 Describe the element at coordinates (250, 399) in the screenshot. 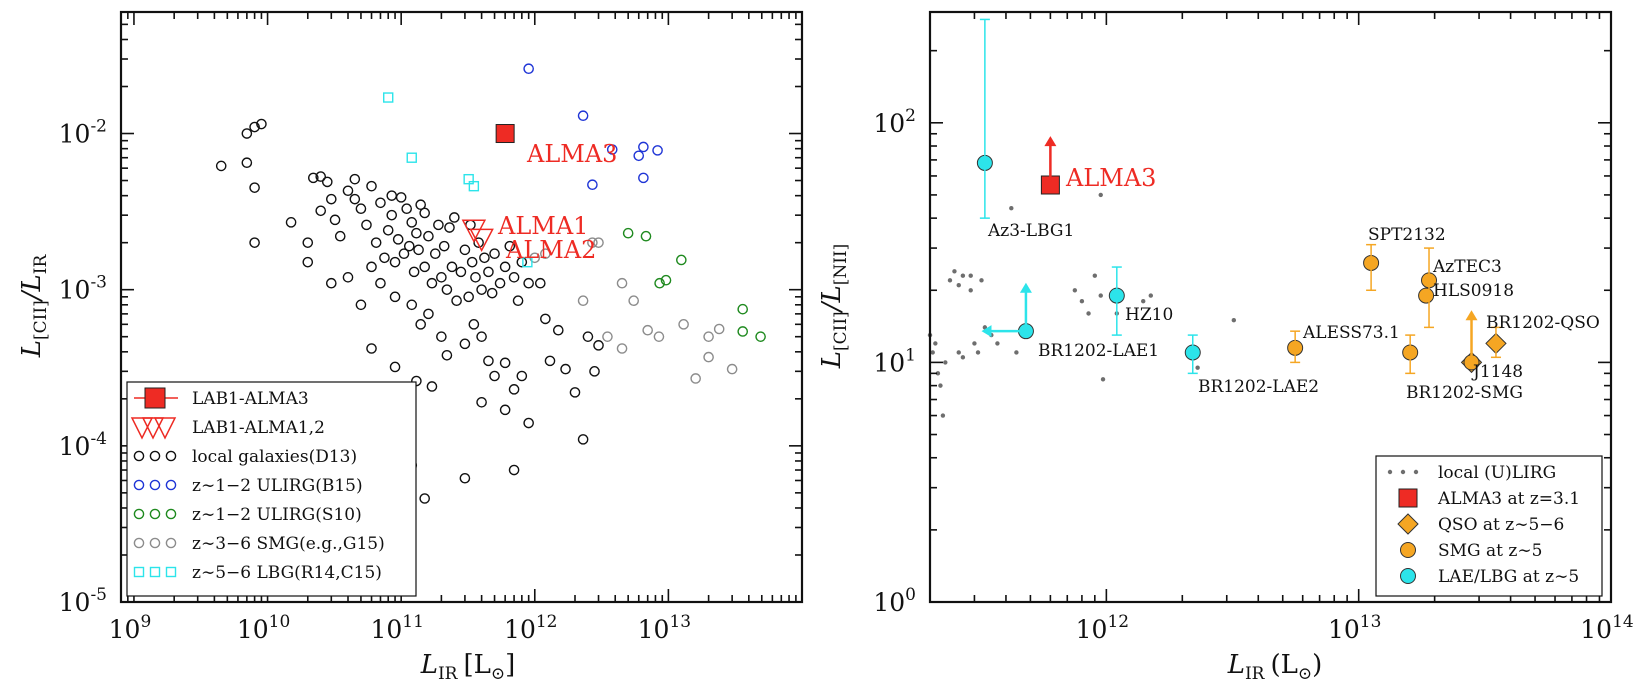

I see `legend-label-alma3: LAB1-ALMA3` at that location.